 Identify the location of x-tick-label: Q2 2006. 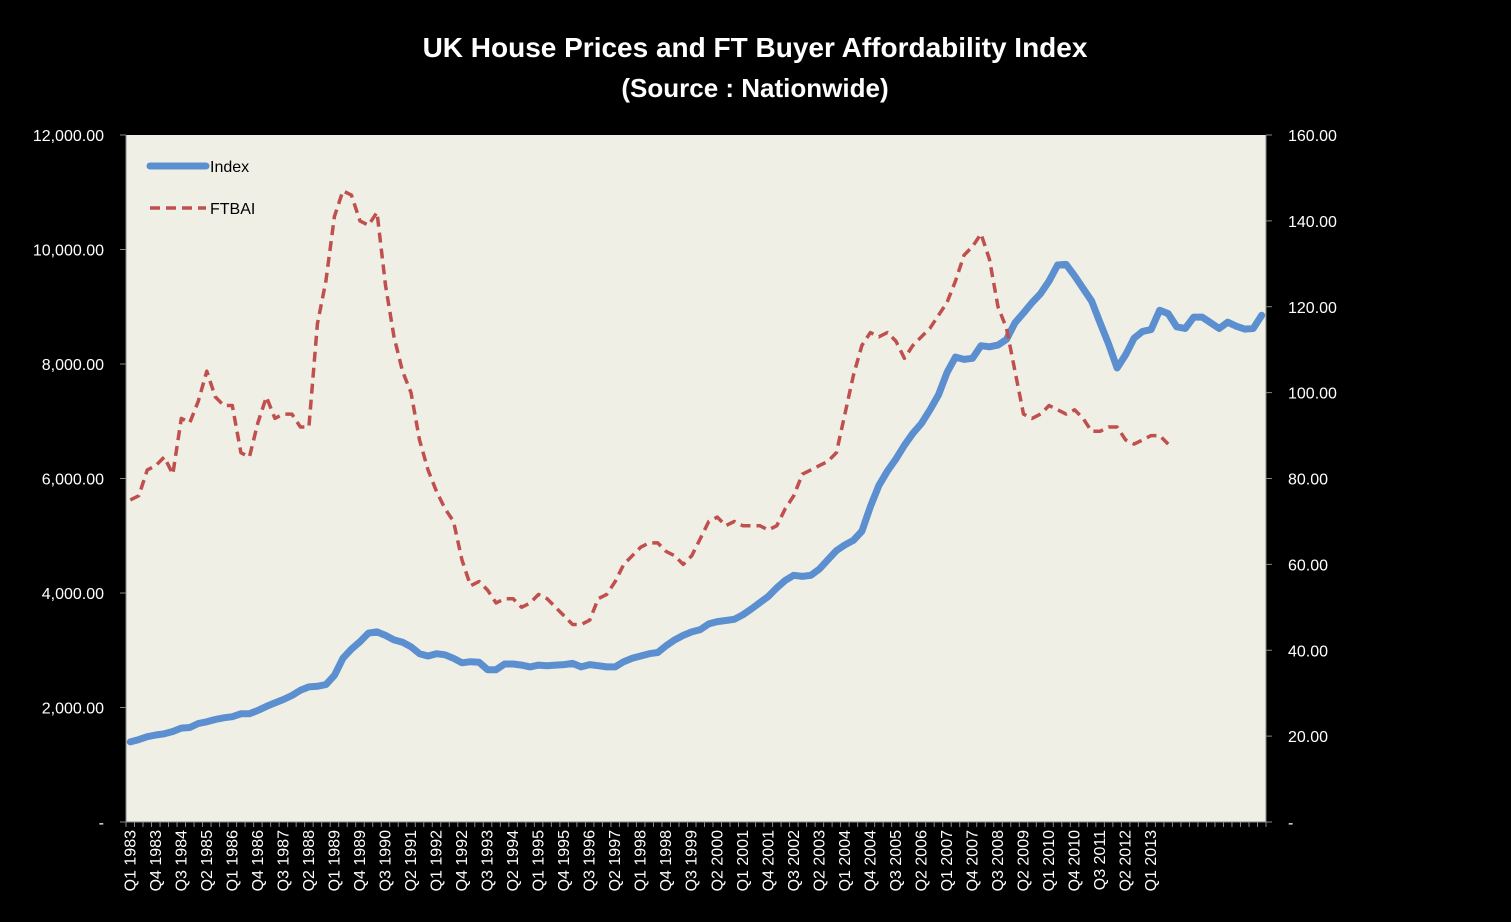
(921, 860).